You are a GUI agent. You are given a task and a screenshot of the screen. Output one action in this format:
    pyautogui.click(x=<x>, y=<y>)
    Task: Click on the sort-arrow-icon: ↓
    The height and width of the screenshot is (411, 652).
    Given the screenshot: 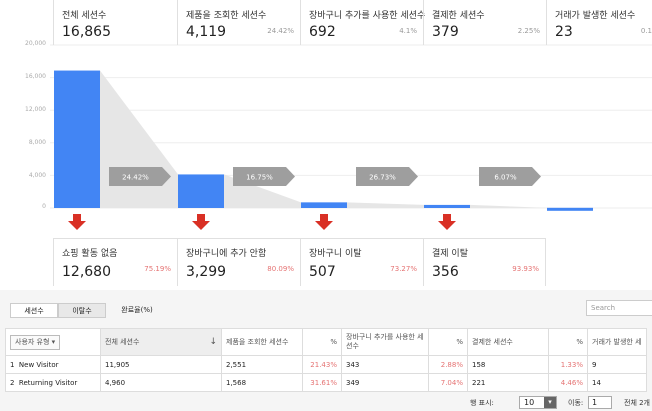 What is the action you would take?
    pyautogui.click(x=213, y=341)
    